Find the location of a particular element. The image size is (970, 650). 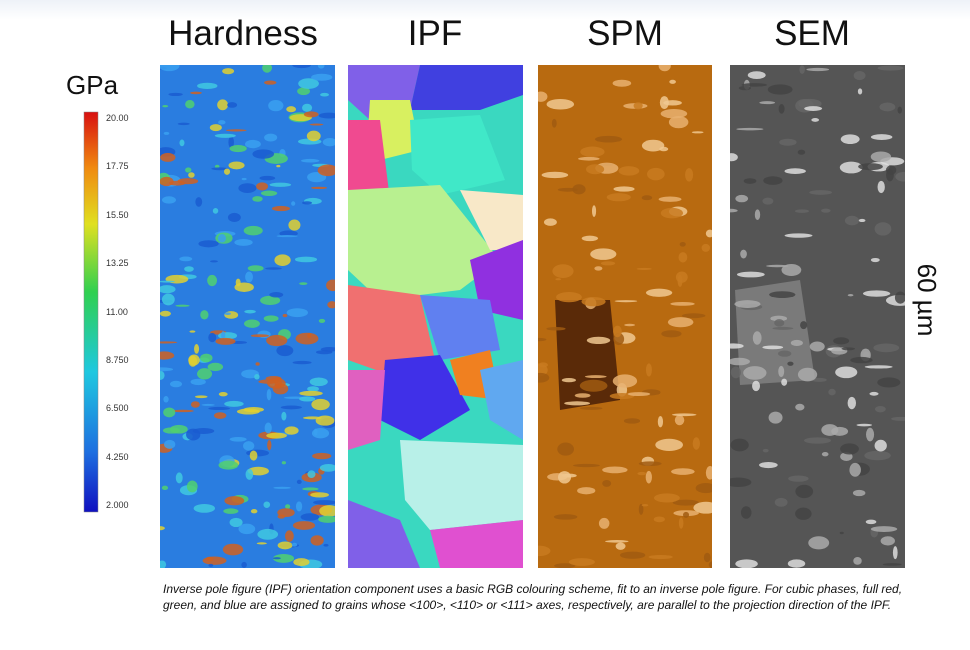

panel-title: SPM is located at coordinates (625, 33).